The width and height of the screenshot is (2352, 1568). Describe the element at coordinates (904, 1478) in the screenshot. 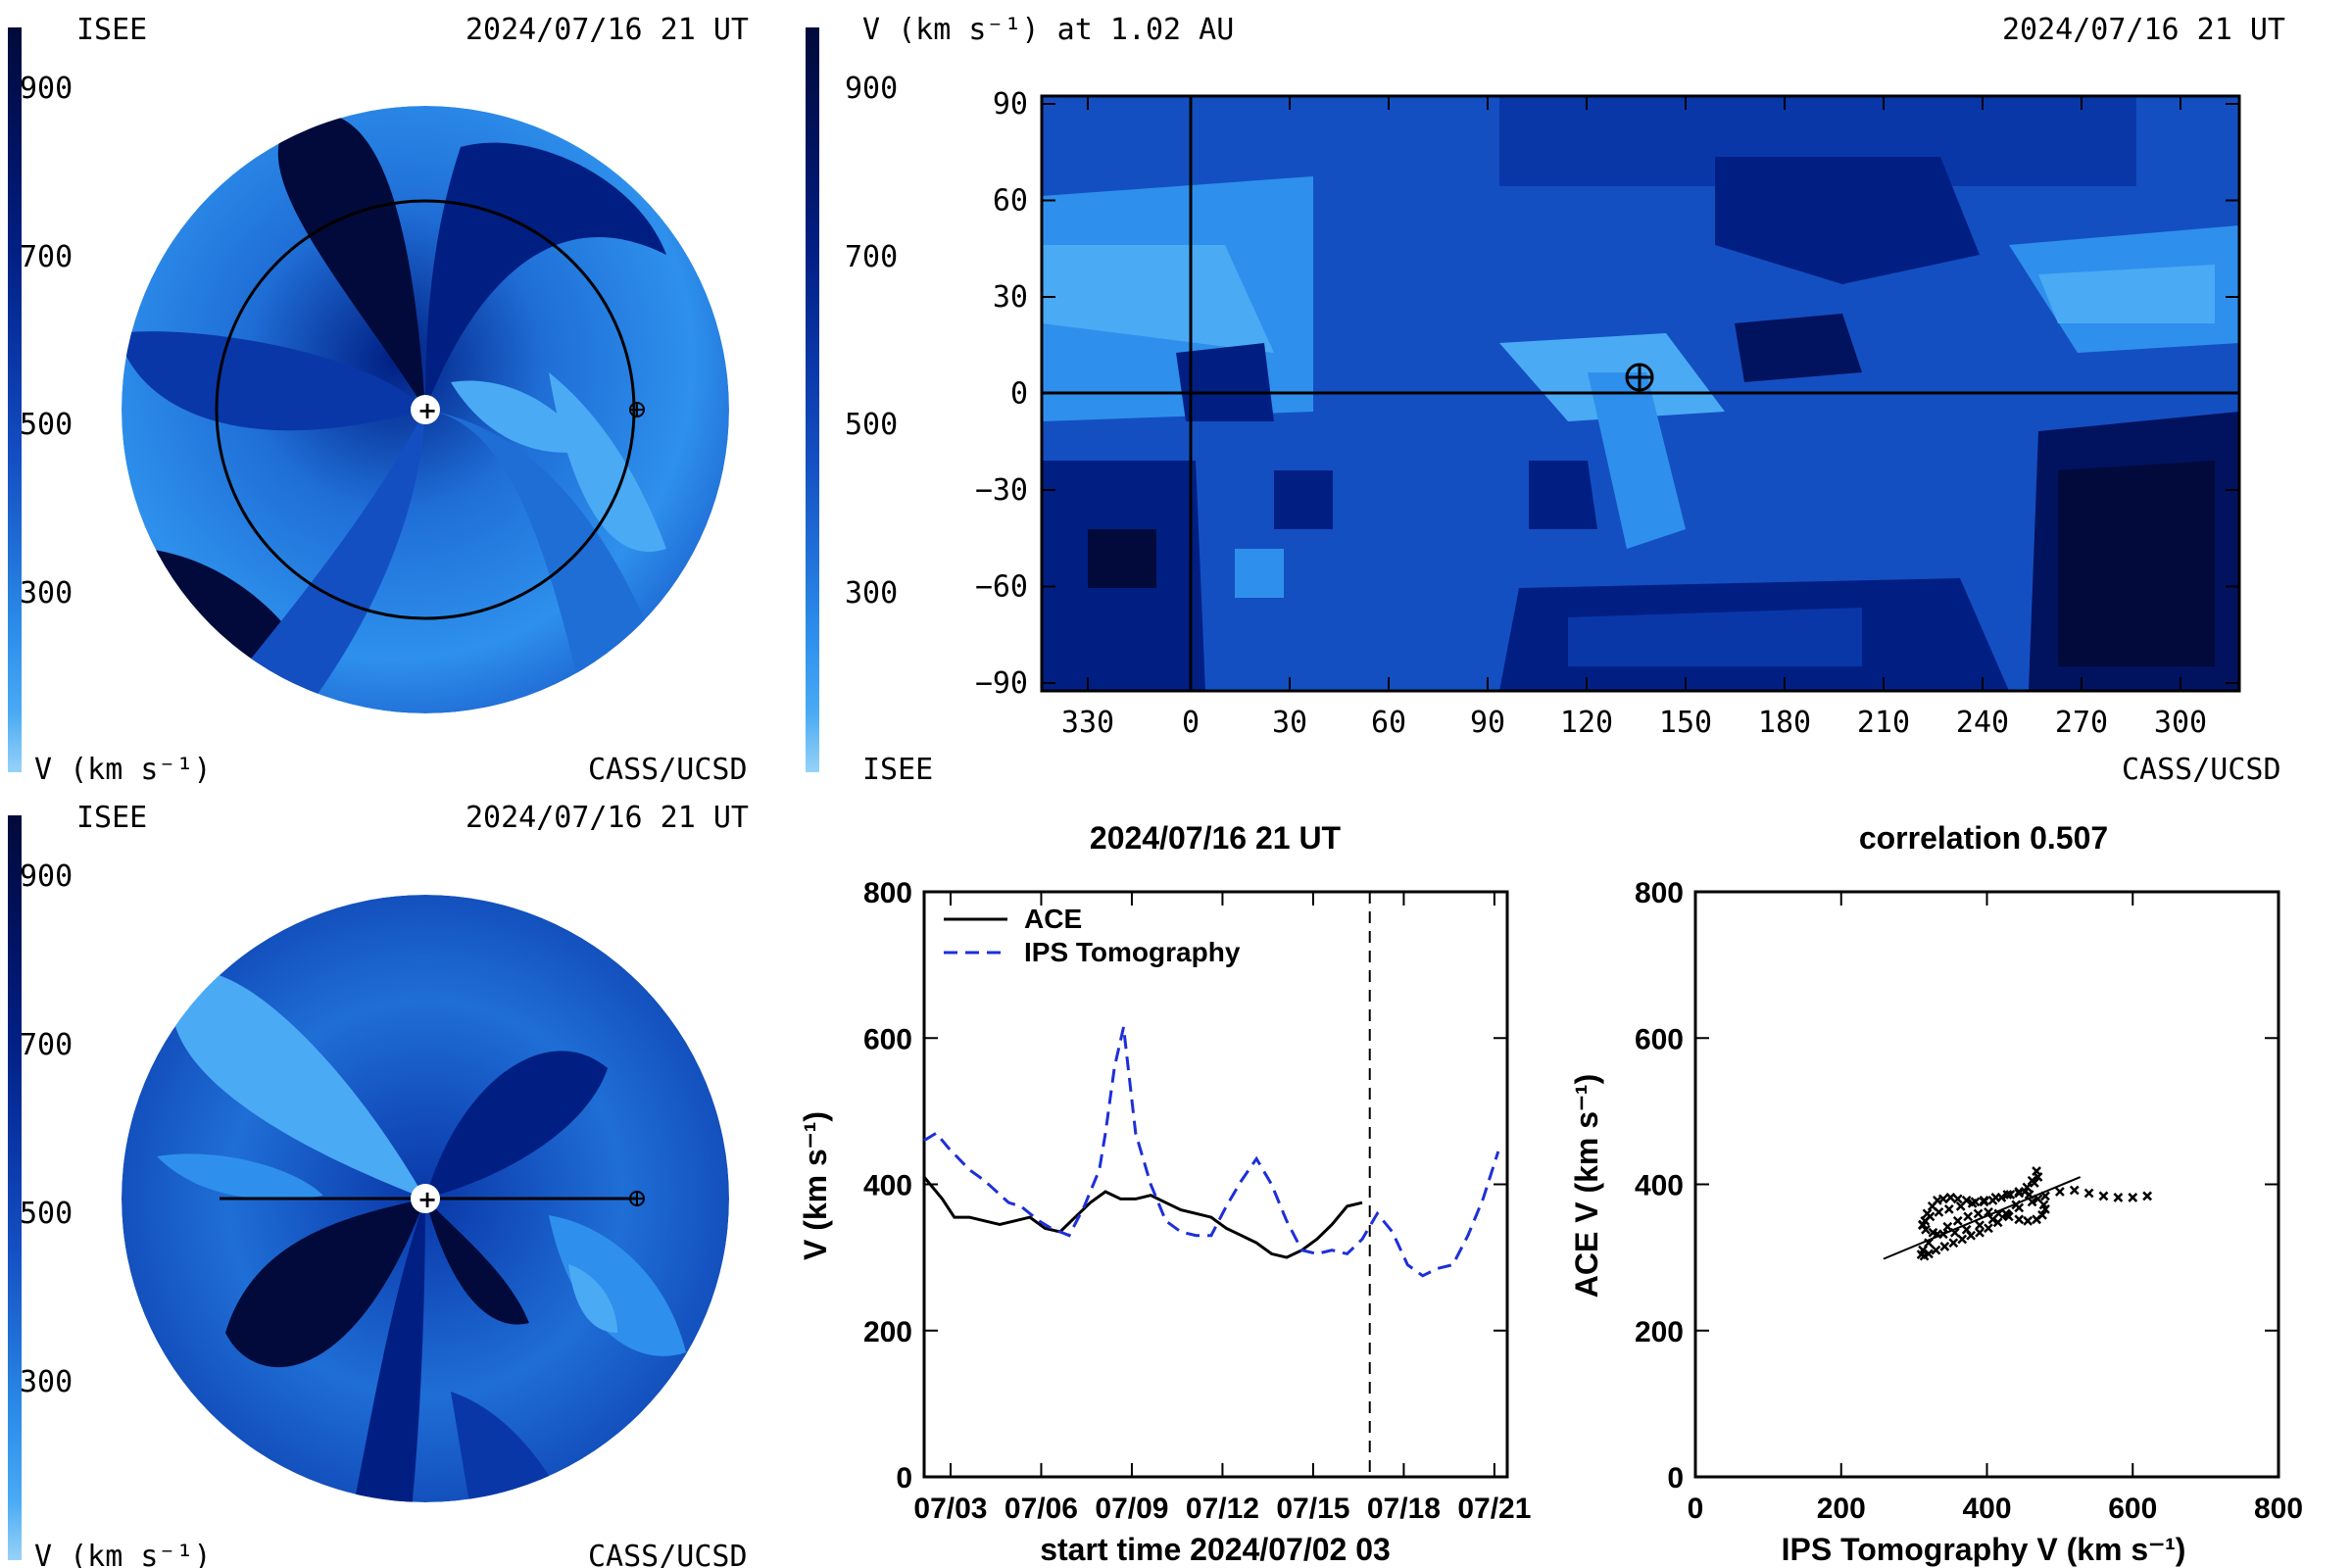

I see `line-y-tick-label: 0` at that location.